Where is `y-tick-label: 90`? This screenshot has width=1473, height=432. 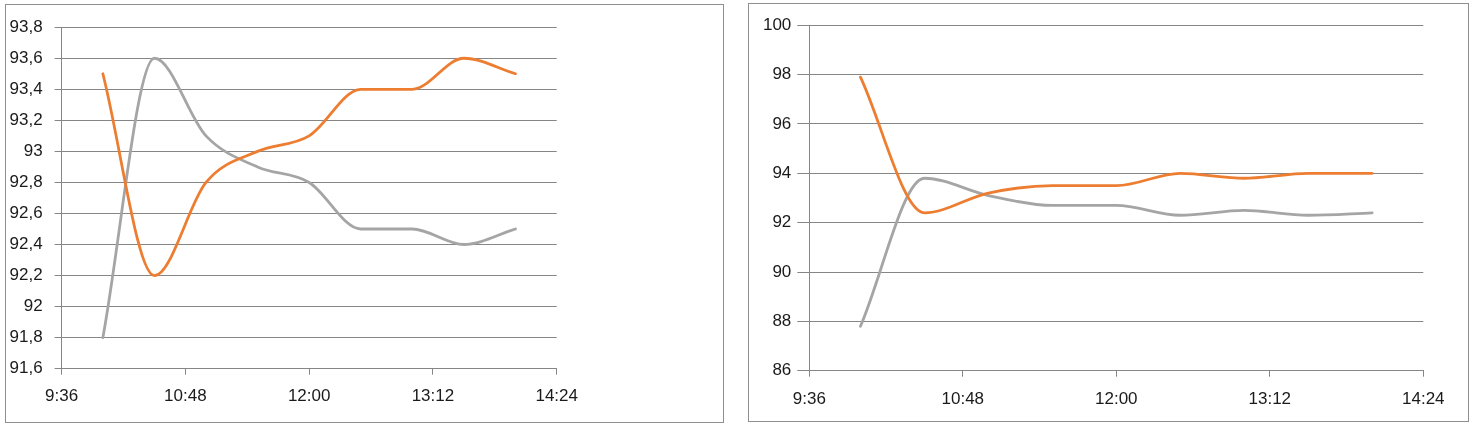
y-tick-label: 90 is located at coordinates (782, 271).